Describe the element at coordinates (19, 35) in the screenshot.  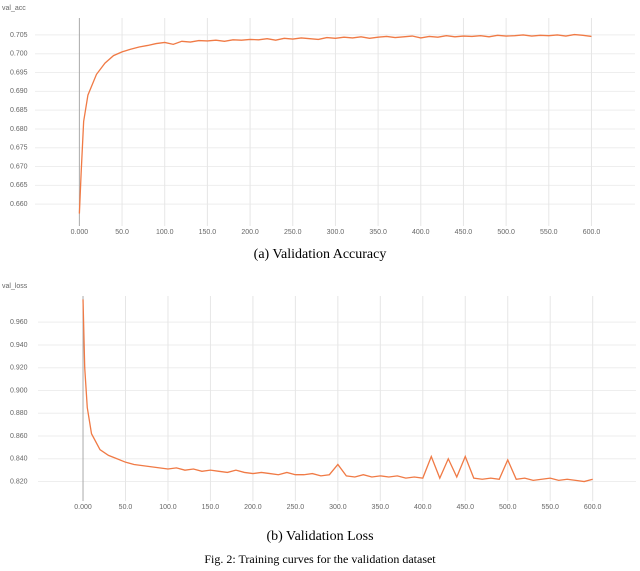
I see `y-tick-label: 0.705` at that location.